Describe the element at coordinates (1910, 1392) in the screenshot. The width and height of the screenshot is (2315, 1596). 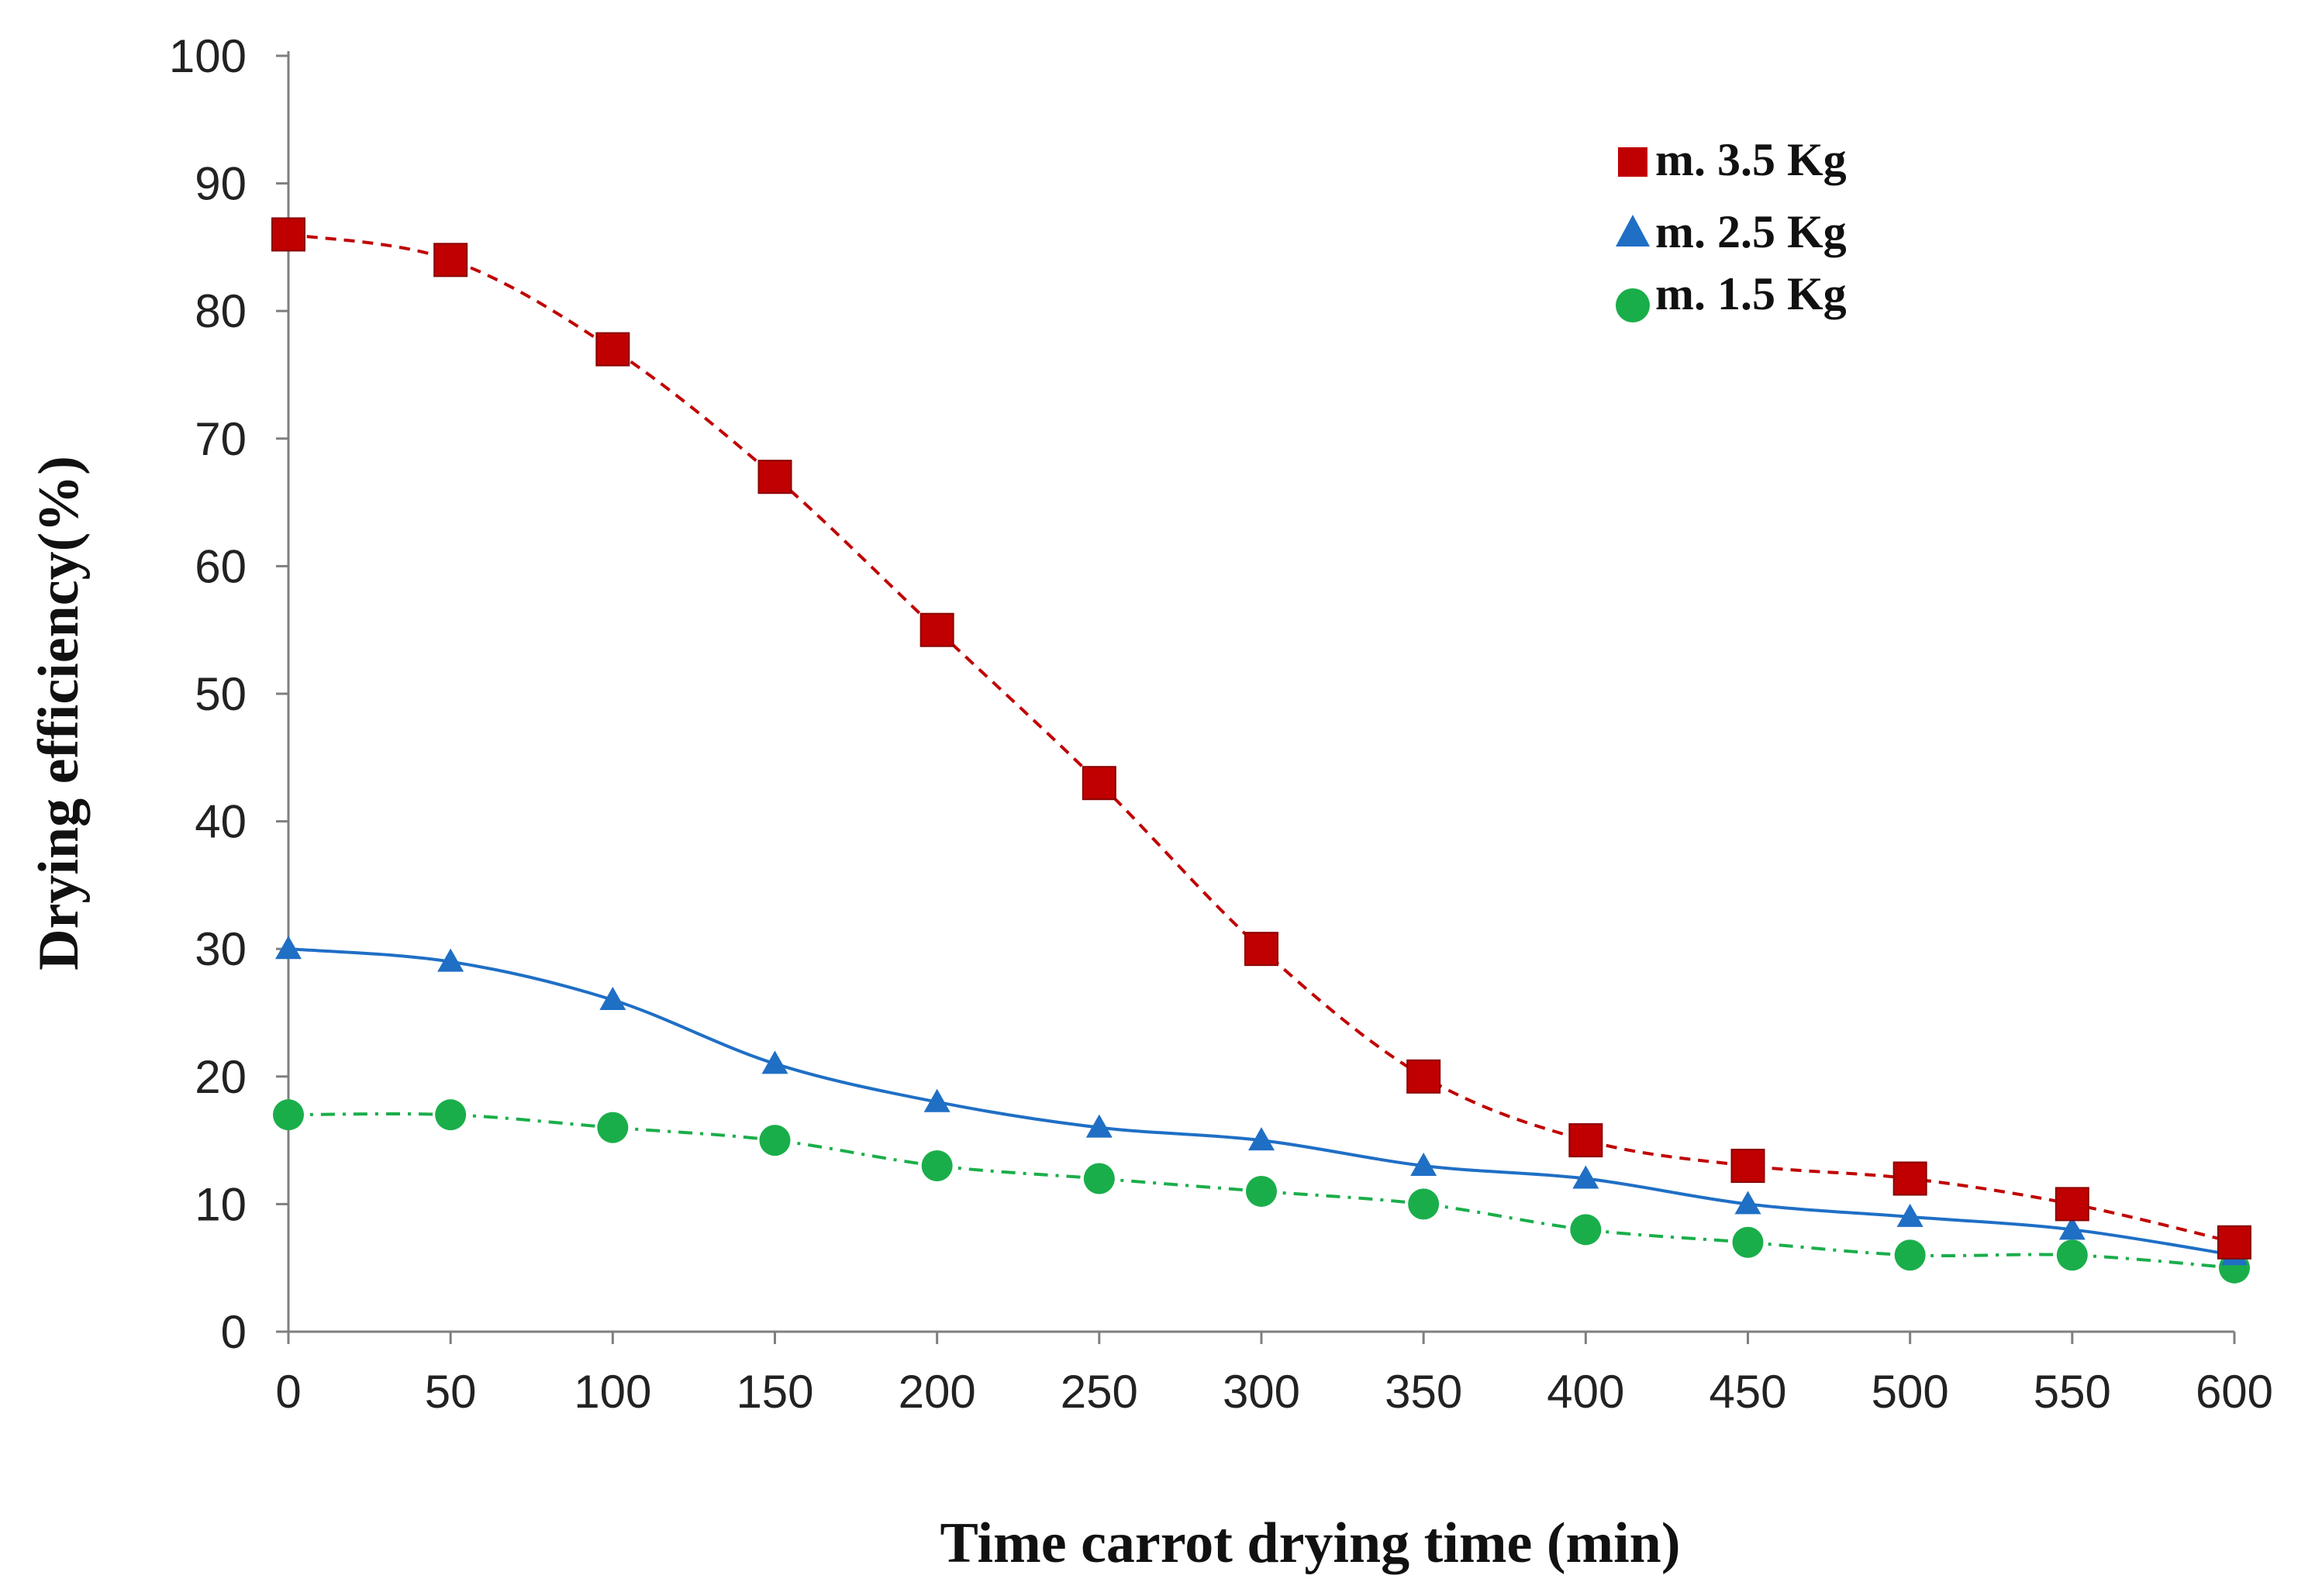
I see `x-tick-label: 500` at that location.